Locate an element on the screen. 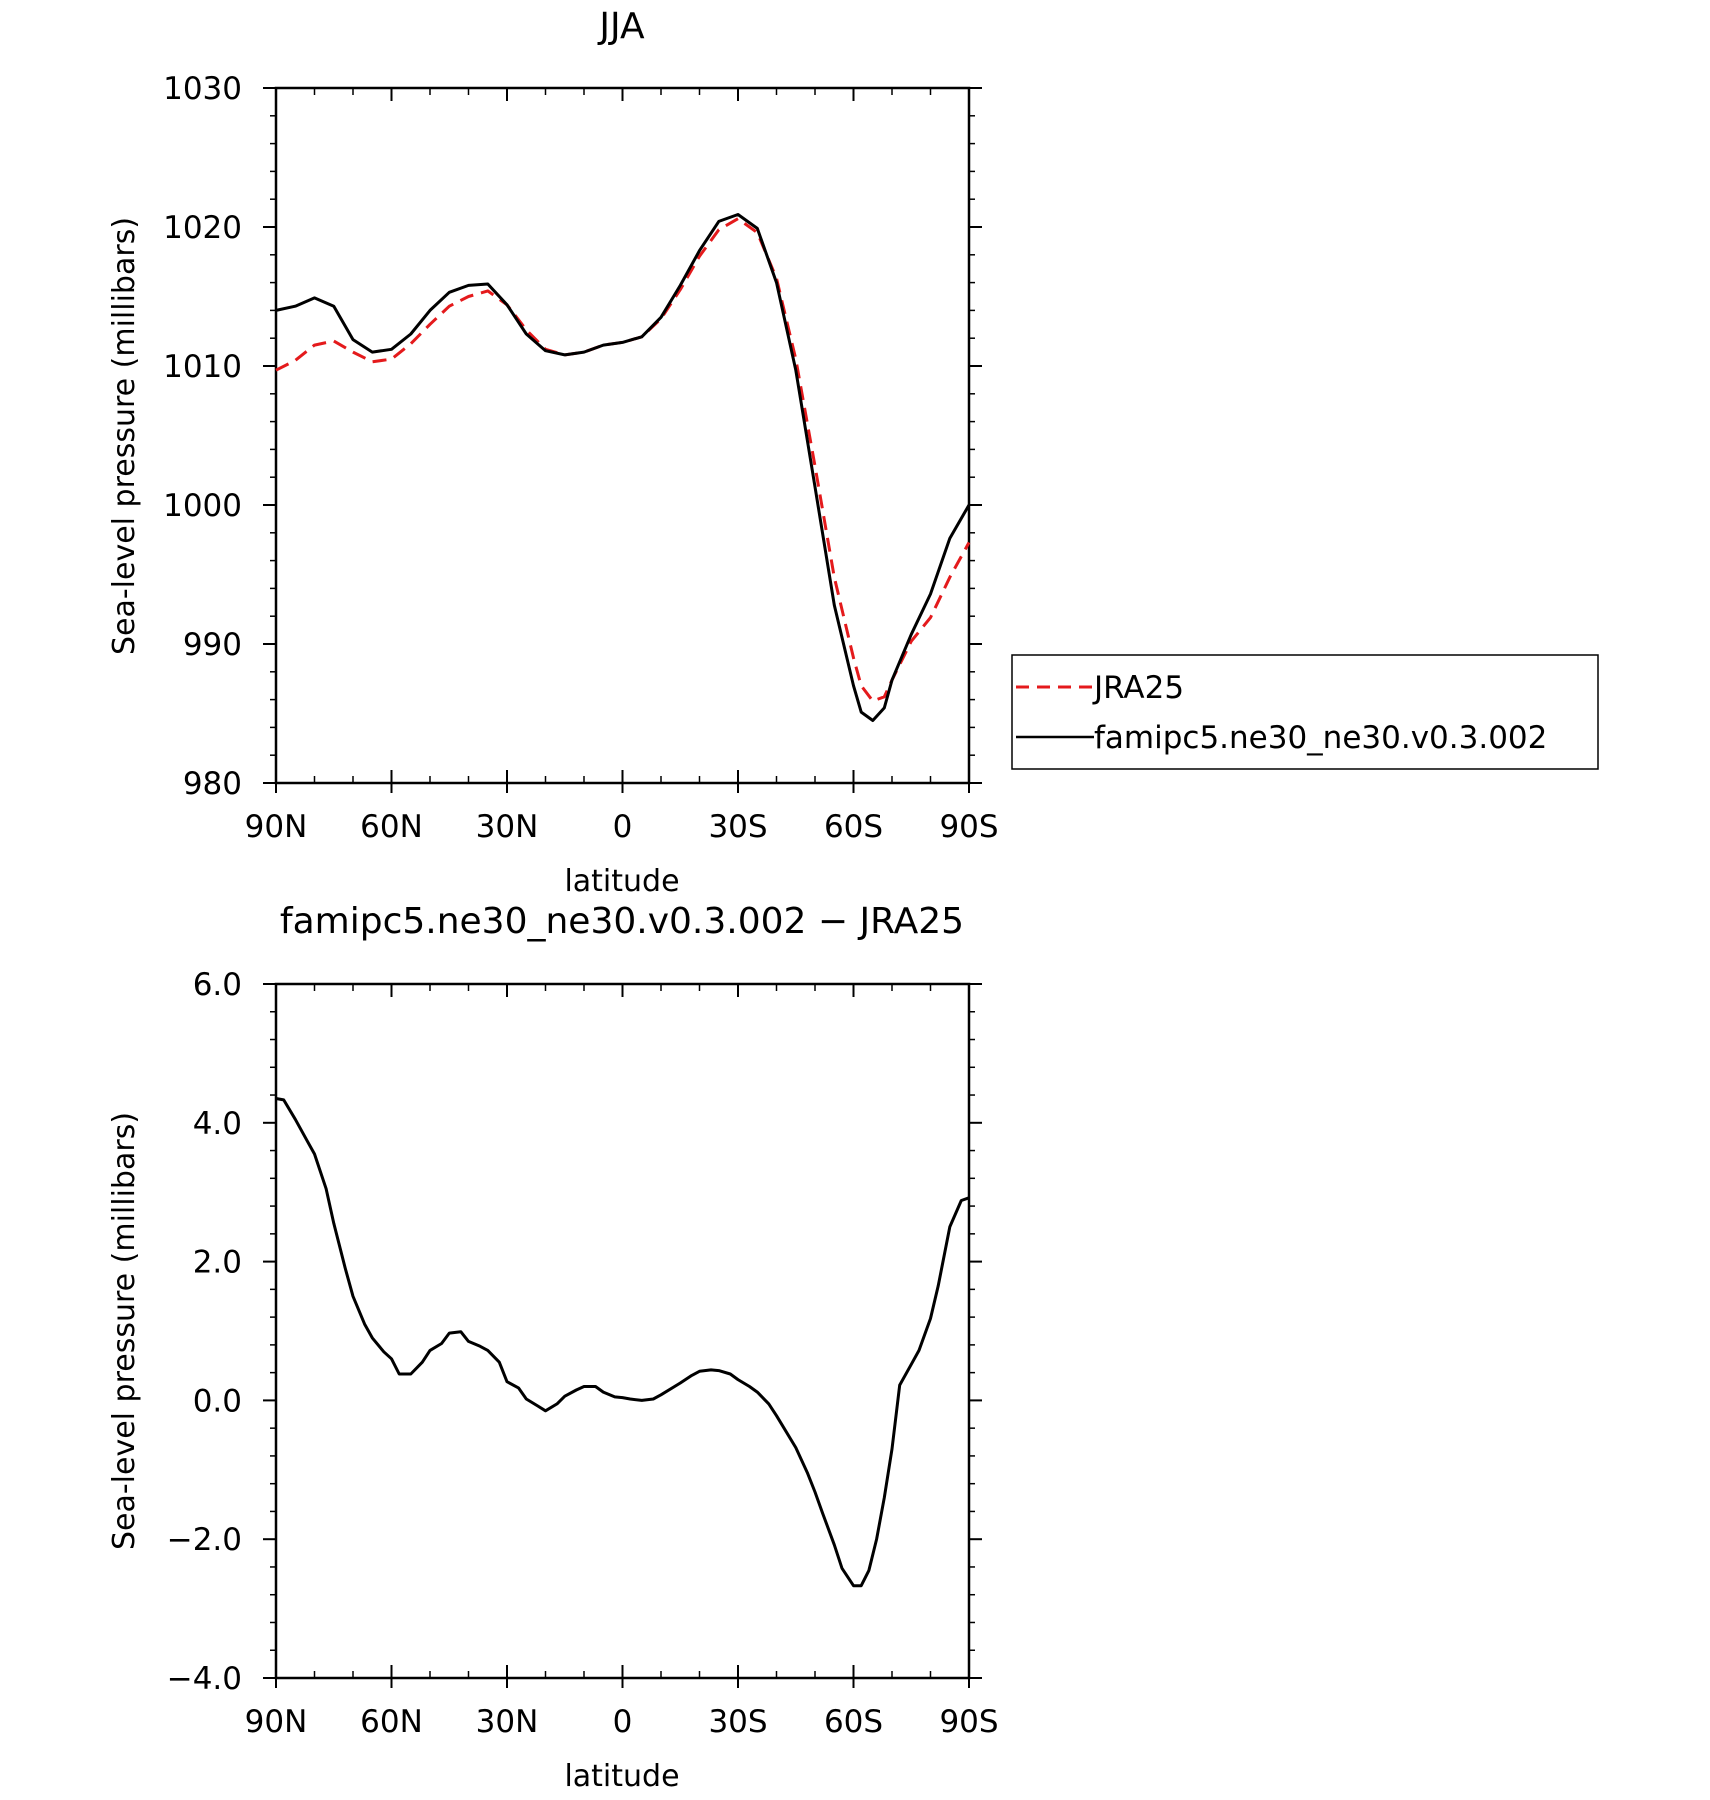 The height and width of the screenshot is (1800, 1710). y-tick-label: −4.0 is located at coordinates (204, 1679).